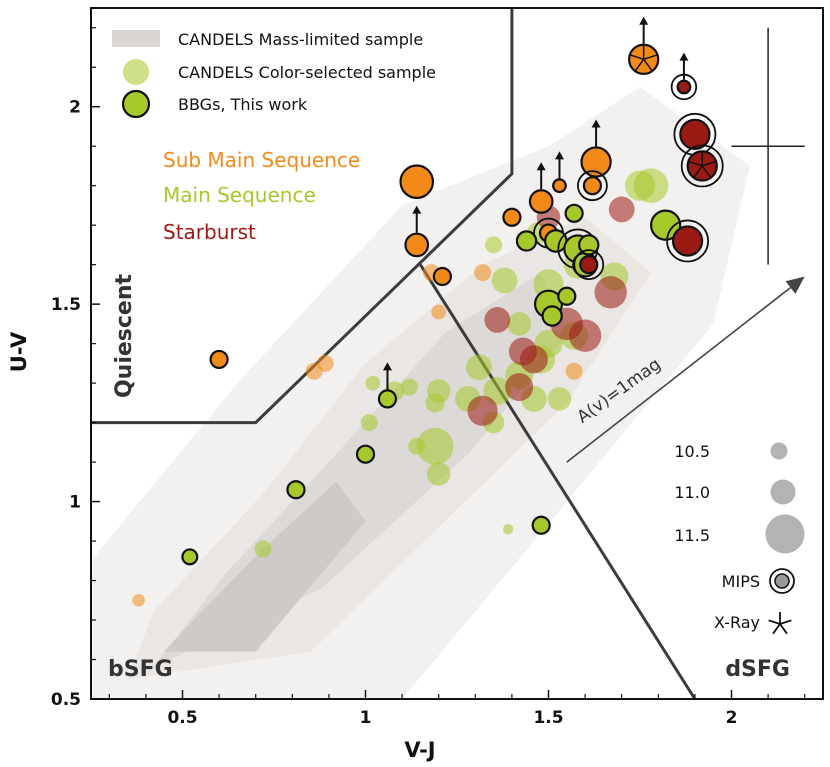 The image size is (830, 767). I want to click on legend-label-mass-limited: CANDELS Mass-limited sample, so click(300, 39).